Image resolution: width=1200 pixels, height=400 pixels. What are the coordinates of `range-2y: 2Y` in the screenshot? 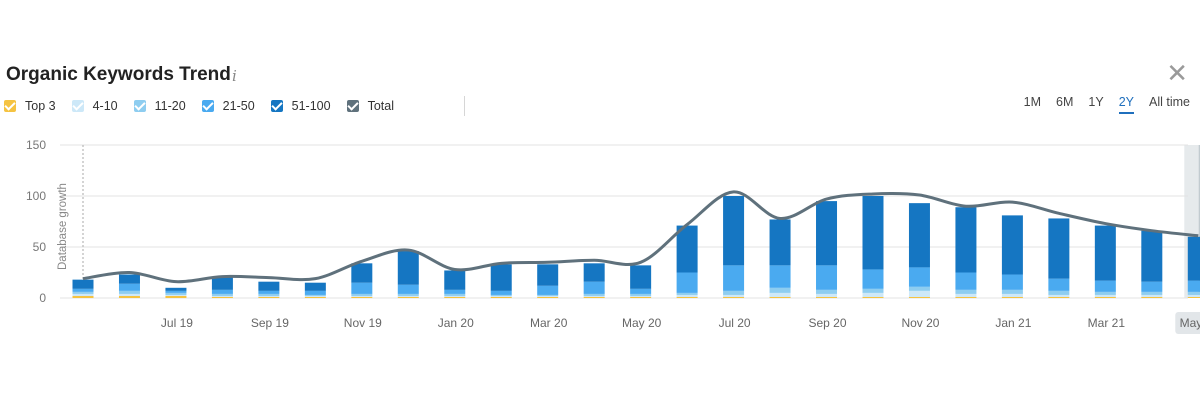 It's located at (1126, 104).